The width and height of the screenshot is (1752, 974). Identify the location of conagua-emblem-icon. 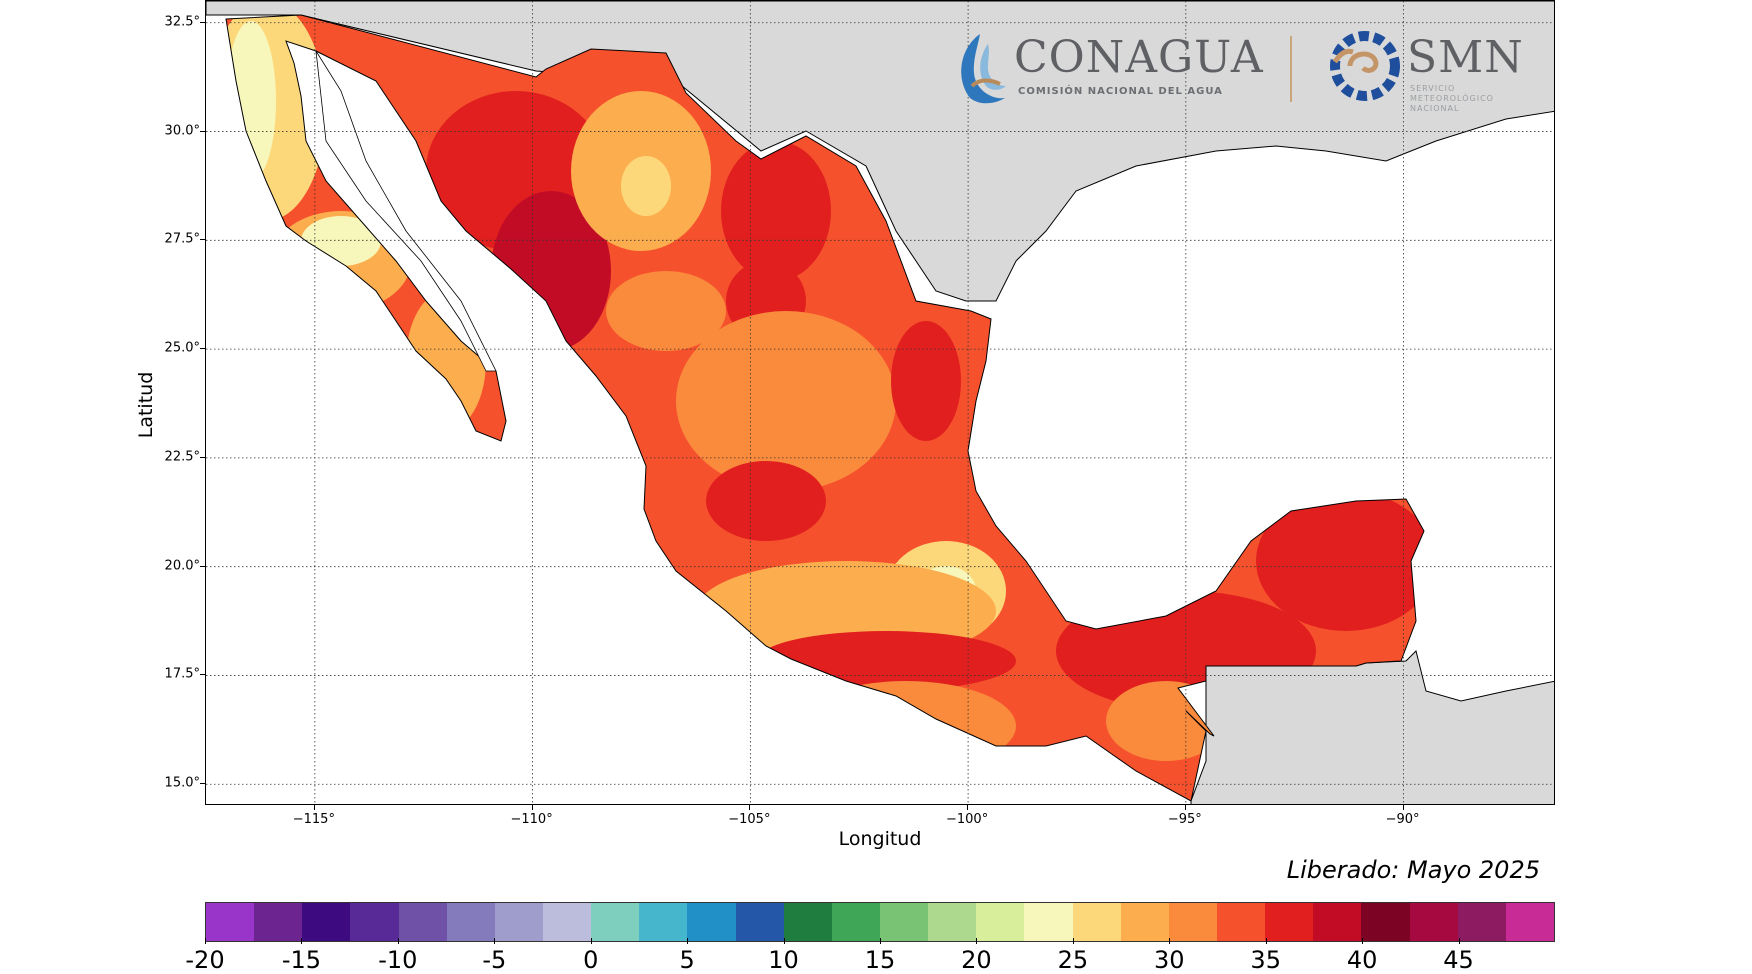
(983, 69).